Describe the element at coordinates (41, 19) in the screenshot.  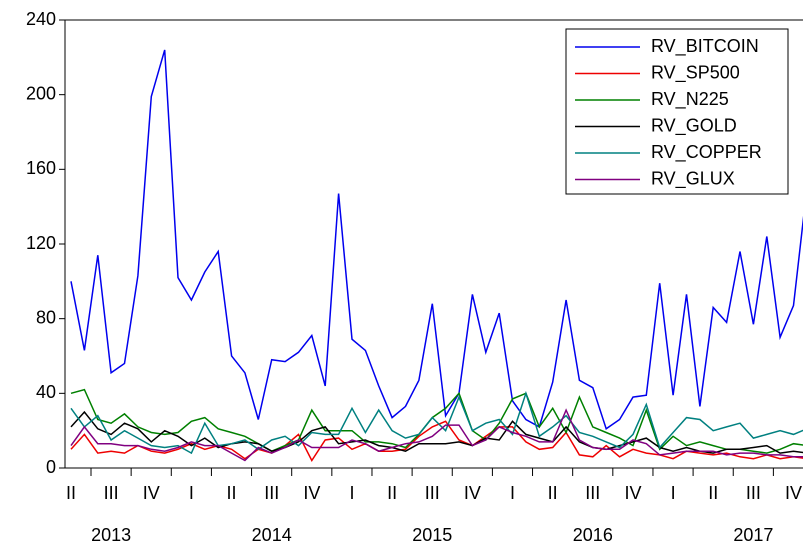
I see `y-tick-label: 240` at that location.